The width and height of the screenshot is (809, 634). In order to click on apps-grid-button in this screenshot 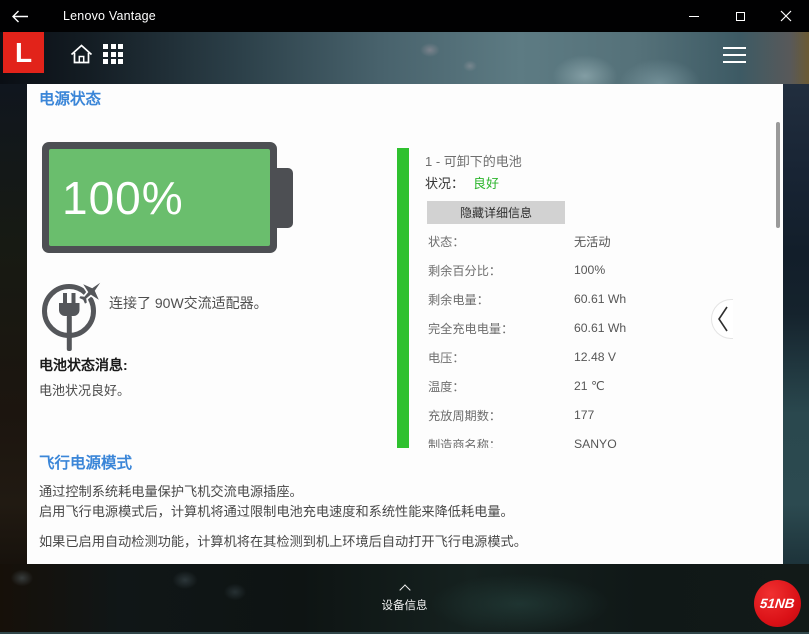, I will do `click(113, 54)`.